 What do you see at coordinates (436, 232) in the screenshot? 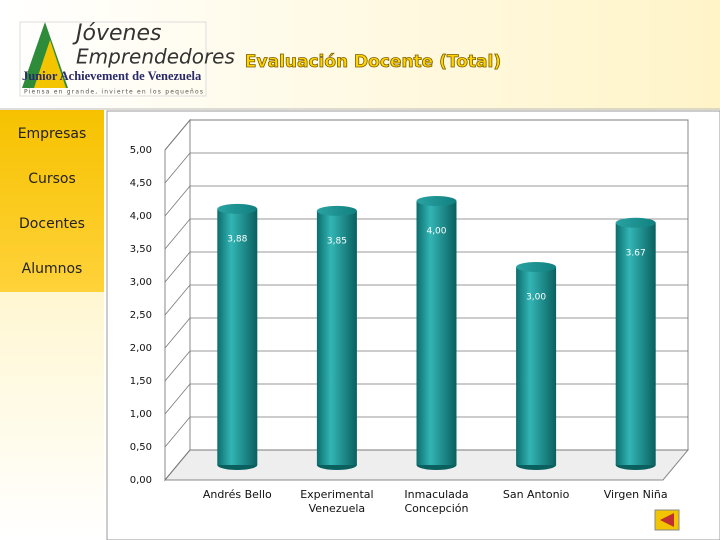
I see `value-label: 4,00` at bounding box center [436, 232].